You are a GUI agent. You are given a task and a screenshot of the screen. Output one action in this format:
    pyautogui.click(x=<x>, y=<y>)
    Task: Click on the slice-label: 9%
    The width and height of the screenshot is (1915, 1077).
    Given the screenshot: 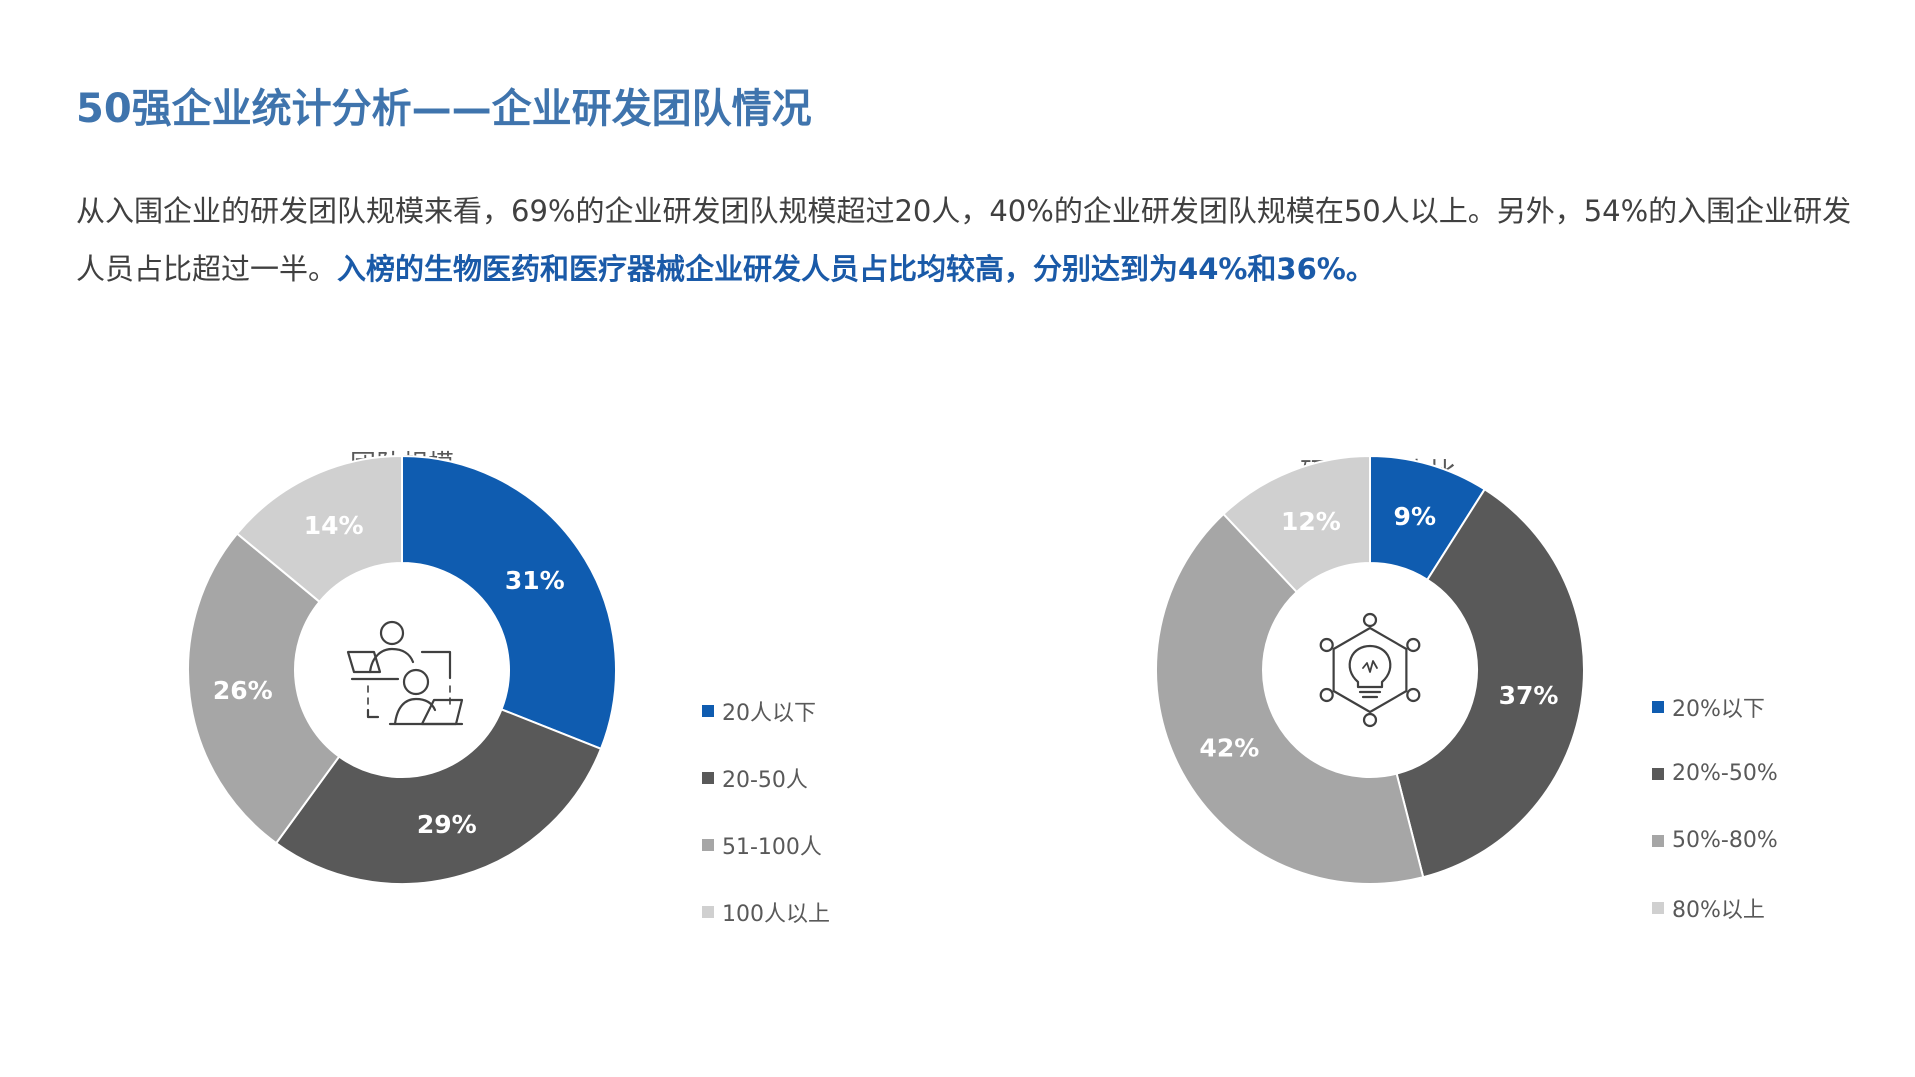 What is the action you would take?
    pyautogui.click(x=1415, y=516)
    